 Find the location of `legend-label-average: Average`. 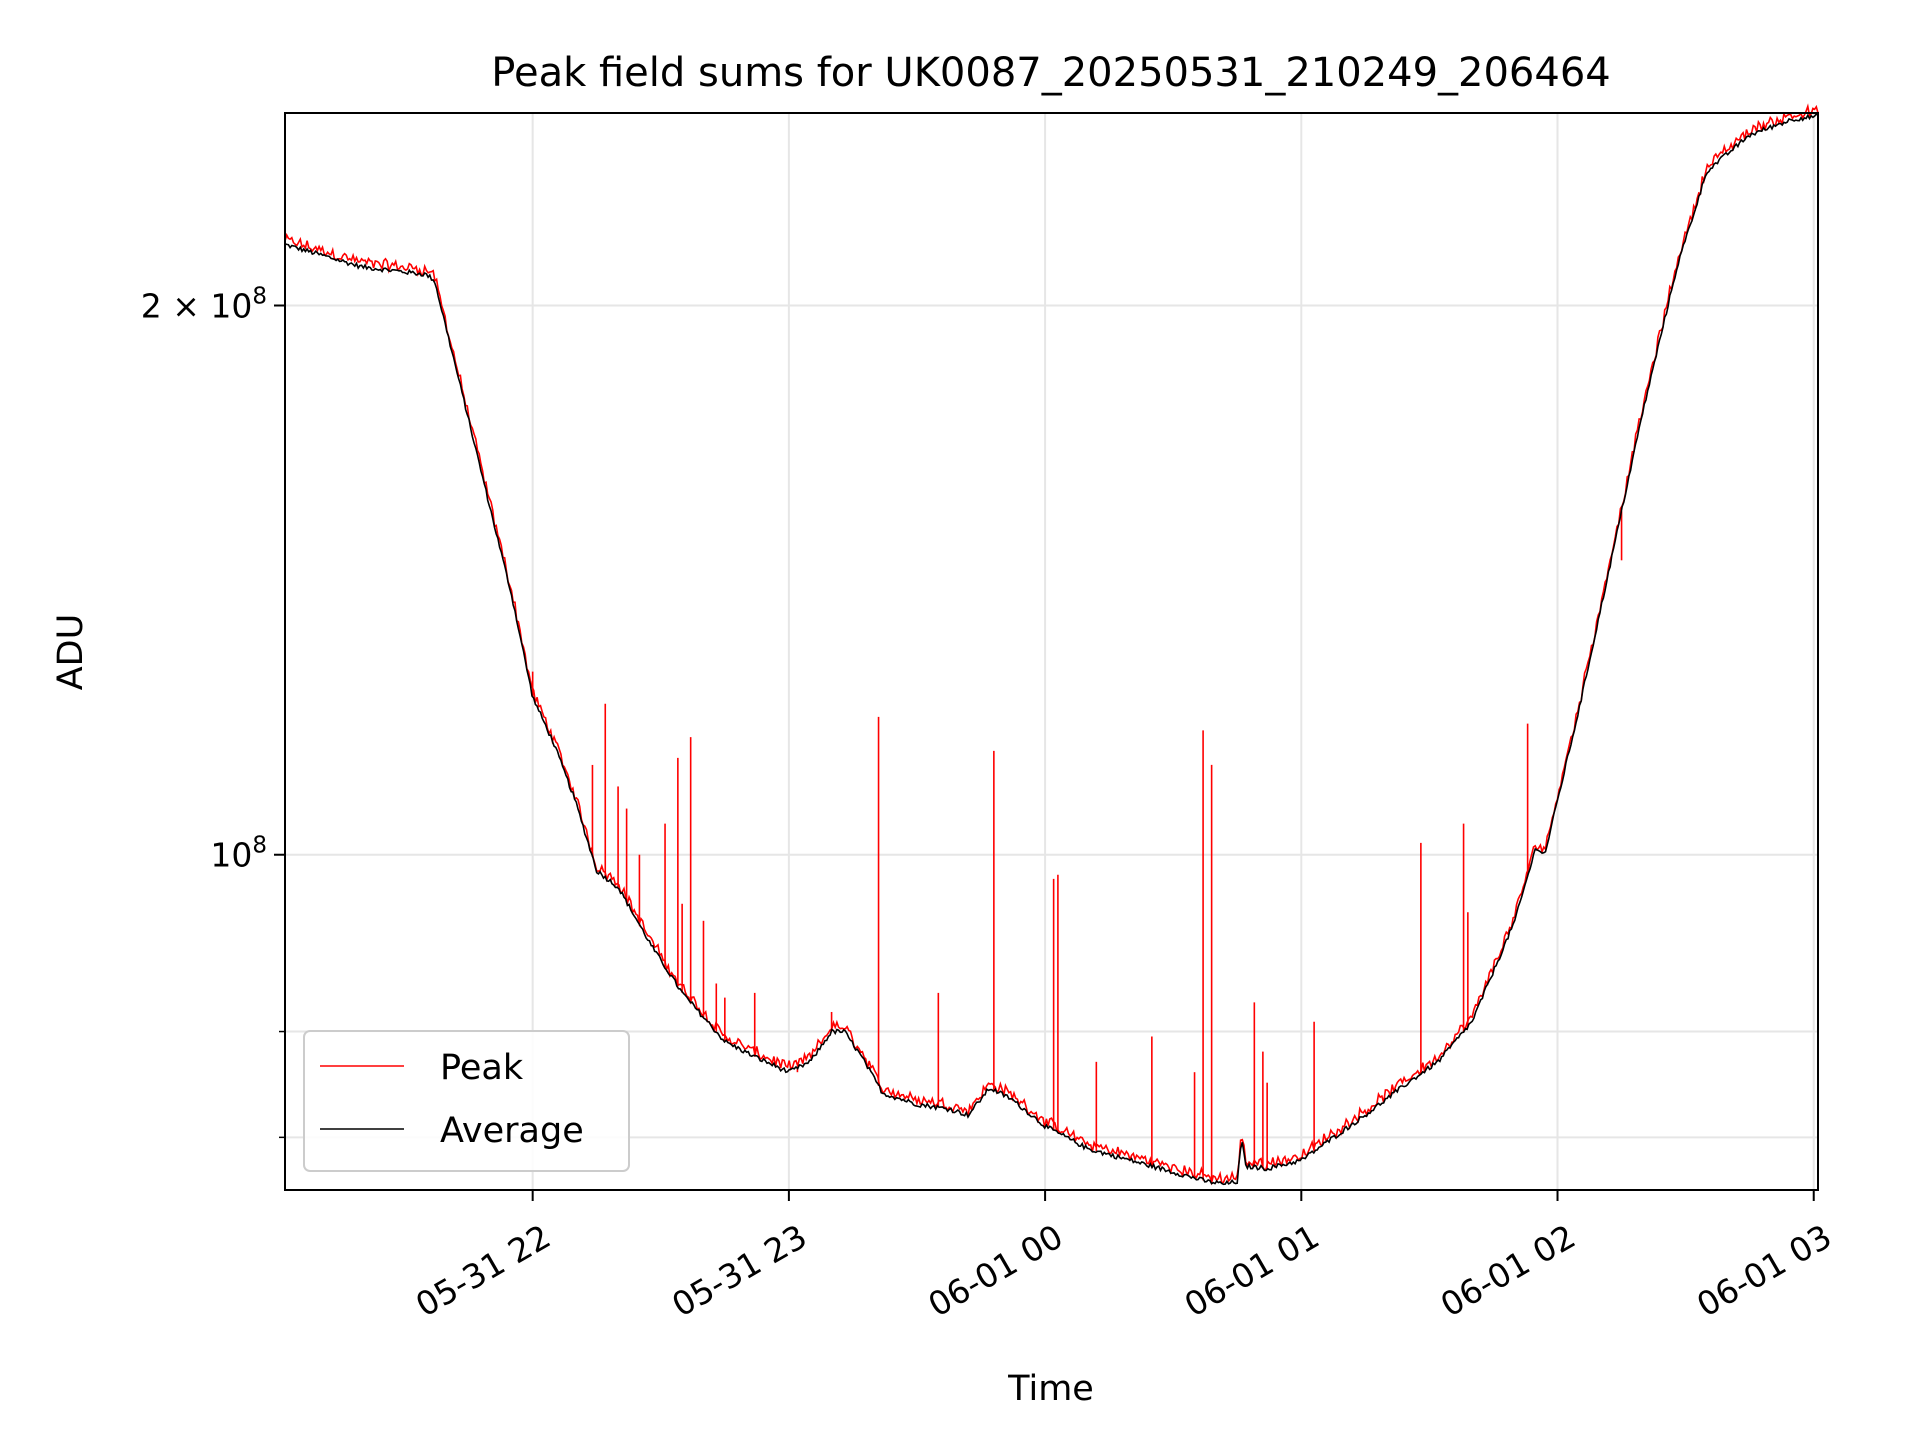

legend-label-average: Average is located at coordinates (512, 1131).